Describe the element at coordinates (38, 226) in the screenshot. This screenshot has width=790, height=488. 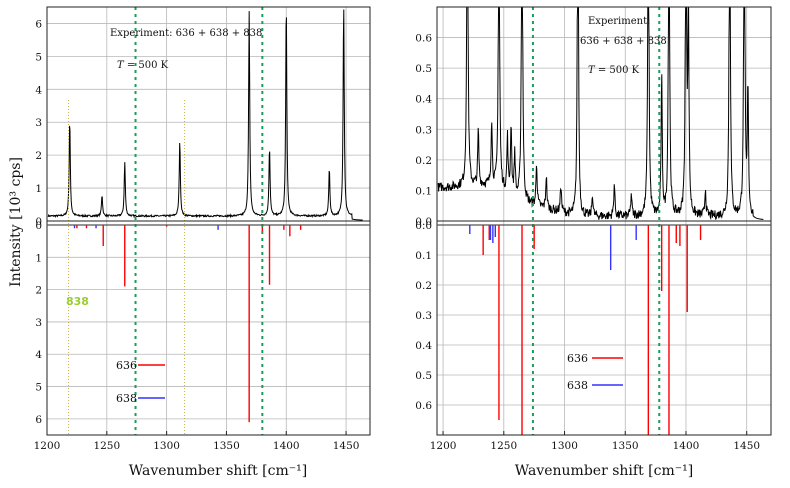
I see `bottom-y-tick-label: 0` at that location.